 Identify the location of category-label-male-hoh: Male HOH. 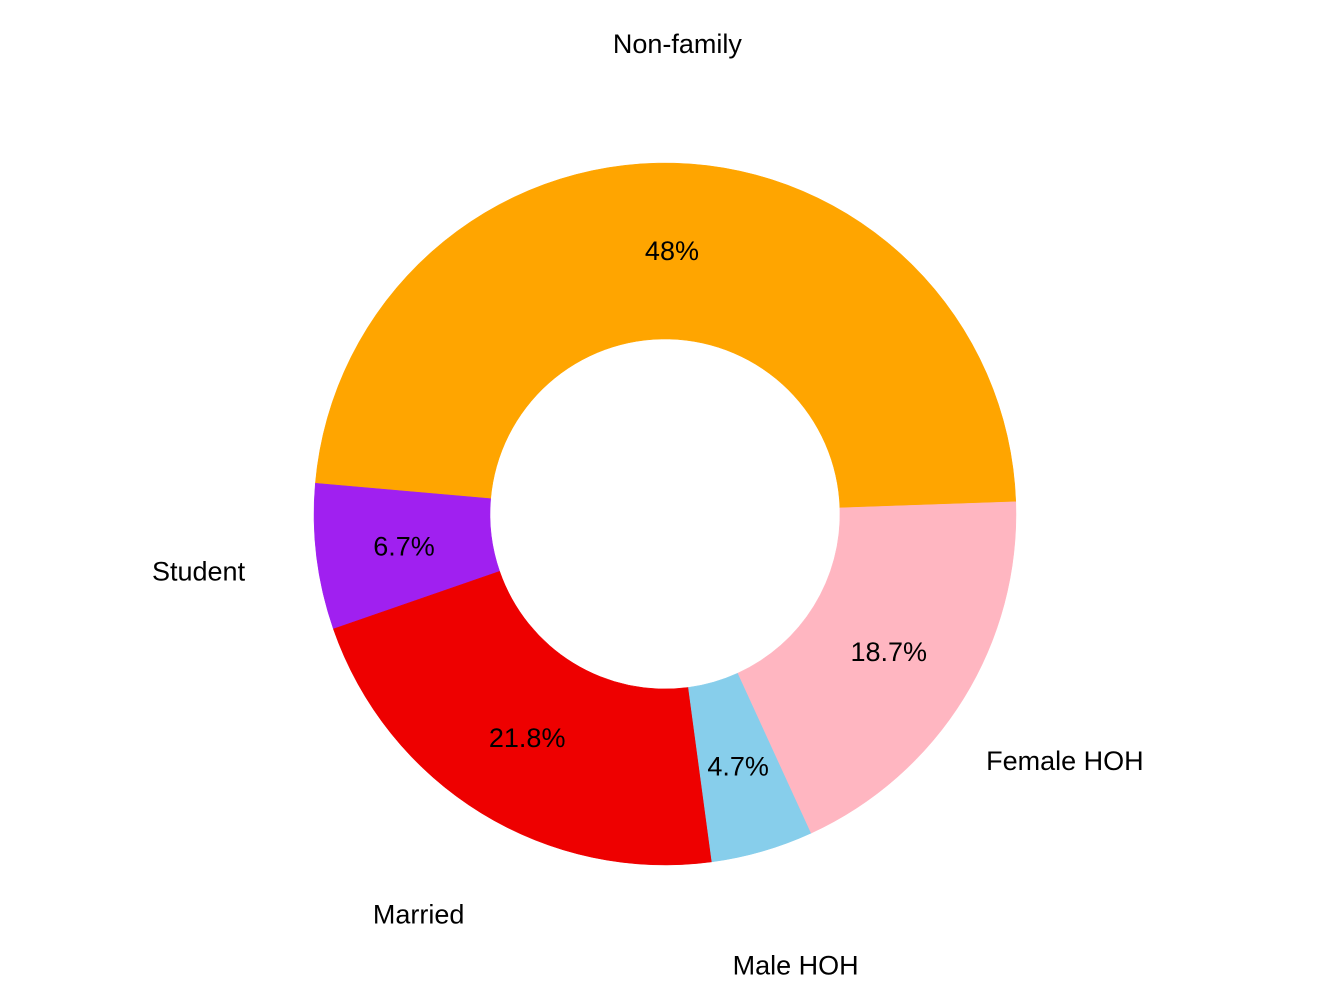
(796, 965).